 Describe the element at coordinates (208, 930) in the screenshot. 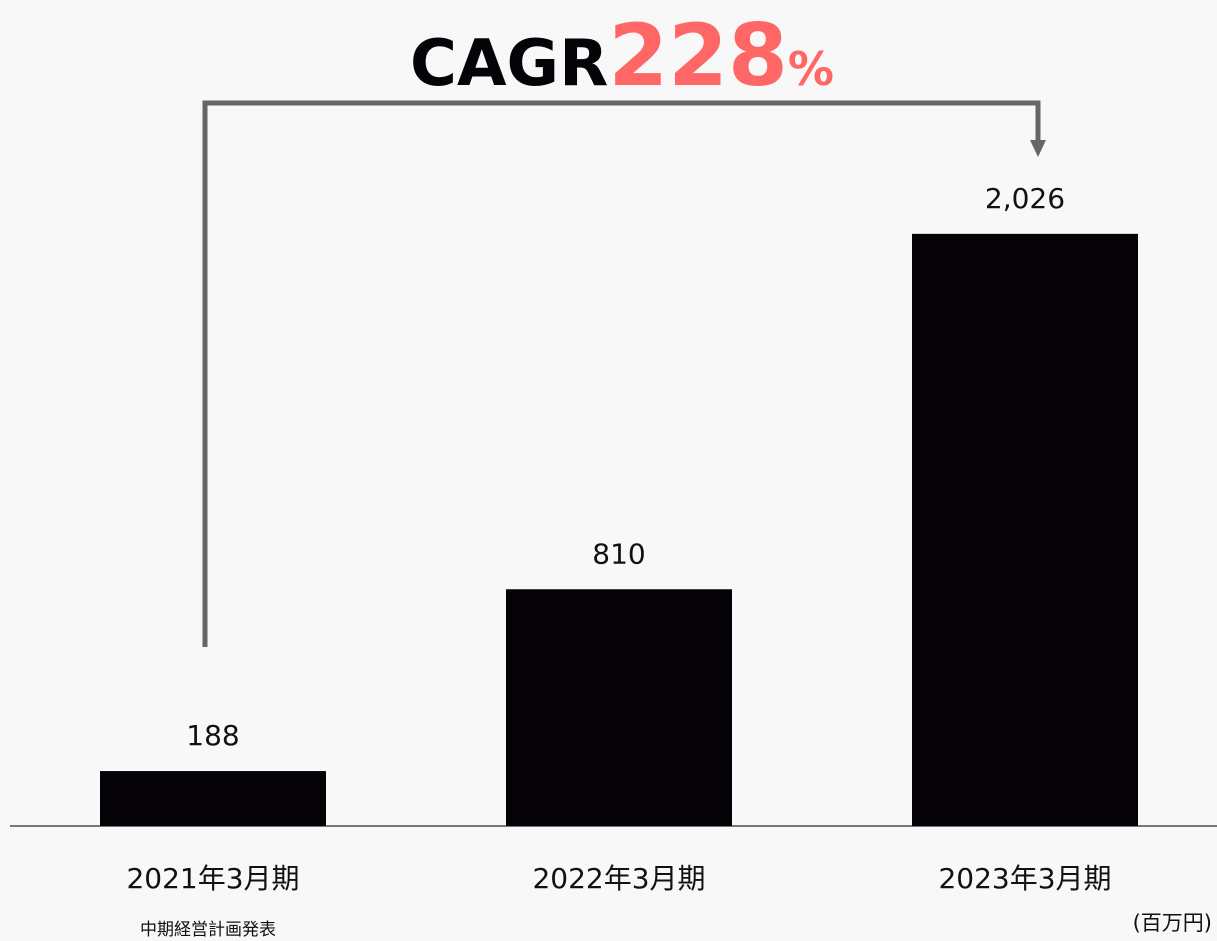

I see `note: 中期経営計画発表` at that location.